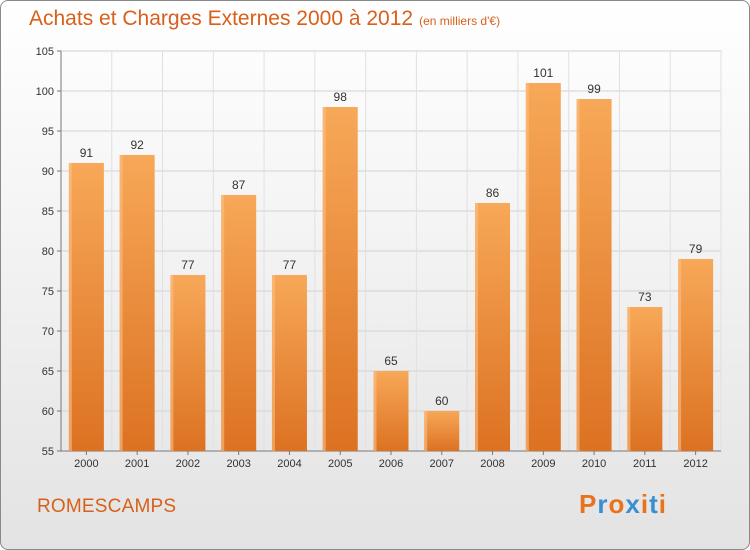 Image resolution: width=750 pixels, height=550 pixels. What do you see at coordinates (696, 355) in the screenshot?
I see `bar-2012` at bounding box center [696, 355].